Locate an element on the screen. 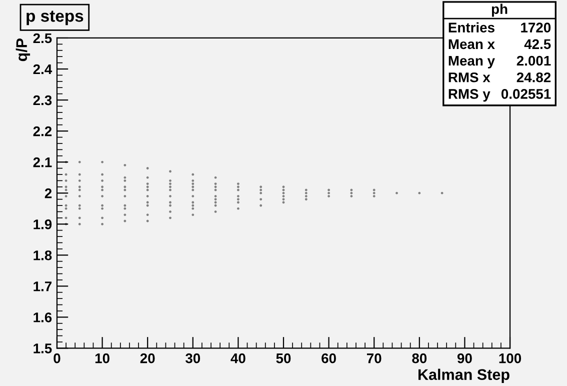 Image resolution: width=567 pixels, height=386 pixels. chart-title: p steps is located at coordinates (55, 18).